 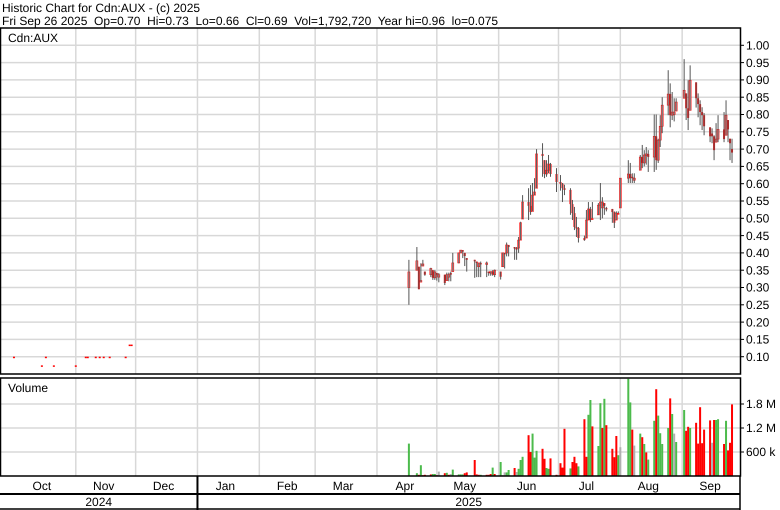 I want to click on x-tick-label: Dec, so click(x=163, y=486).